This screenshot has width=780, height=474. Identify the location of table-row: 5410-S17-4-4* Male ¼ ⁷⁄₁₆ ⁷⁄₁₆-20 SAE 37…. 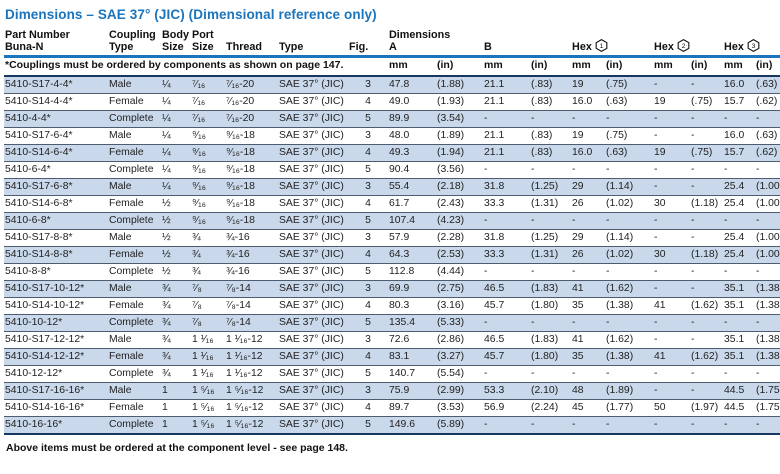
(392, 84).